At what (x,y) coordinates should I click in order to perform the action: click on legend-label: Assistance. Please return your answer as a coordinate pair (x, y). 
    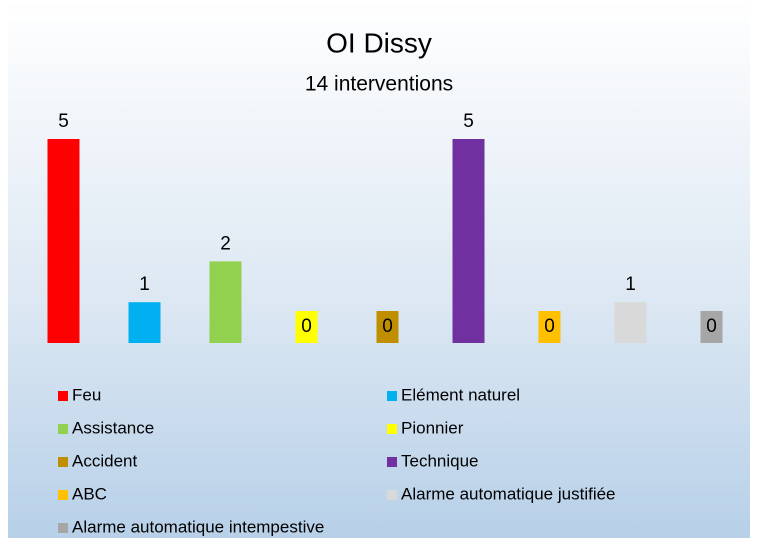
    Looking at the image, I should click on (113, 427).